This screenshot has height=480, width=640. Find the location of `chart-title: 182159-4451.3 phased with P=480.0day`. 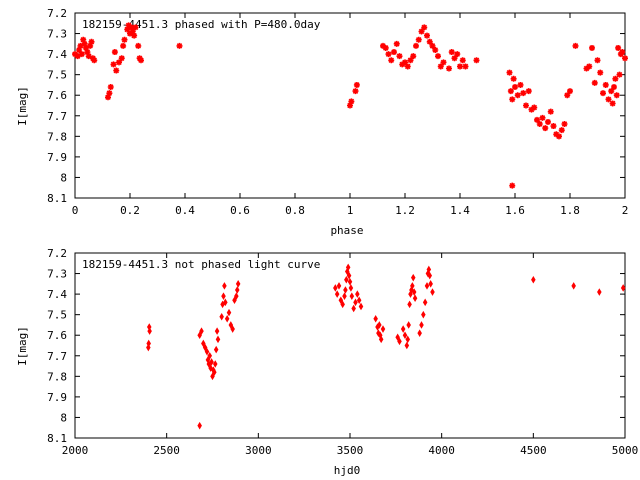

chart-title: 182159-4451.3 phased with P=480.0day is located at coordinates (201, 24).